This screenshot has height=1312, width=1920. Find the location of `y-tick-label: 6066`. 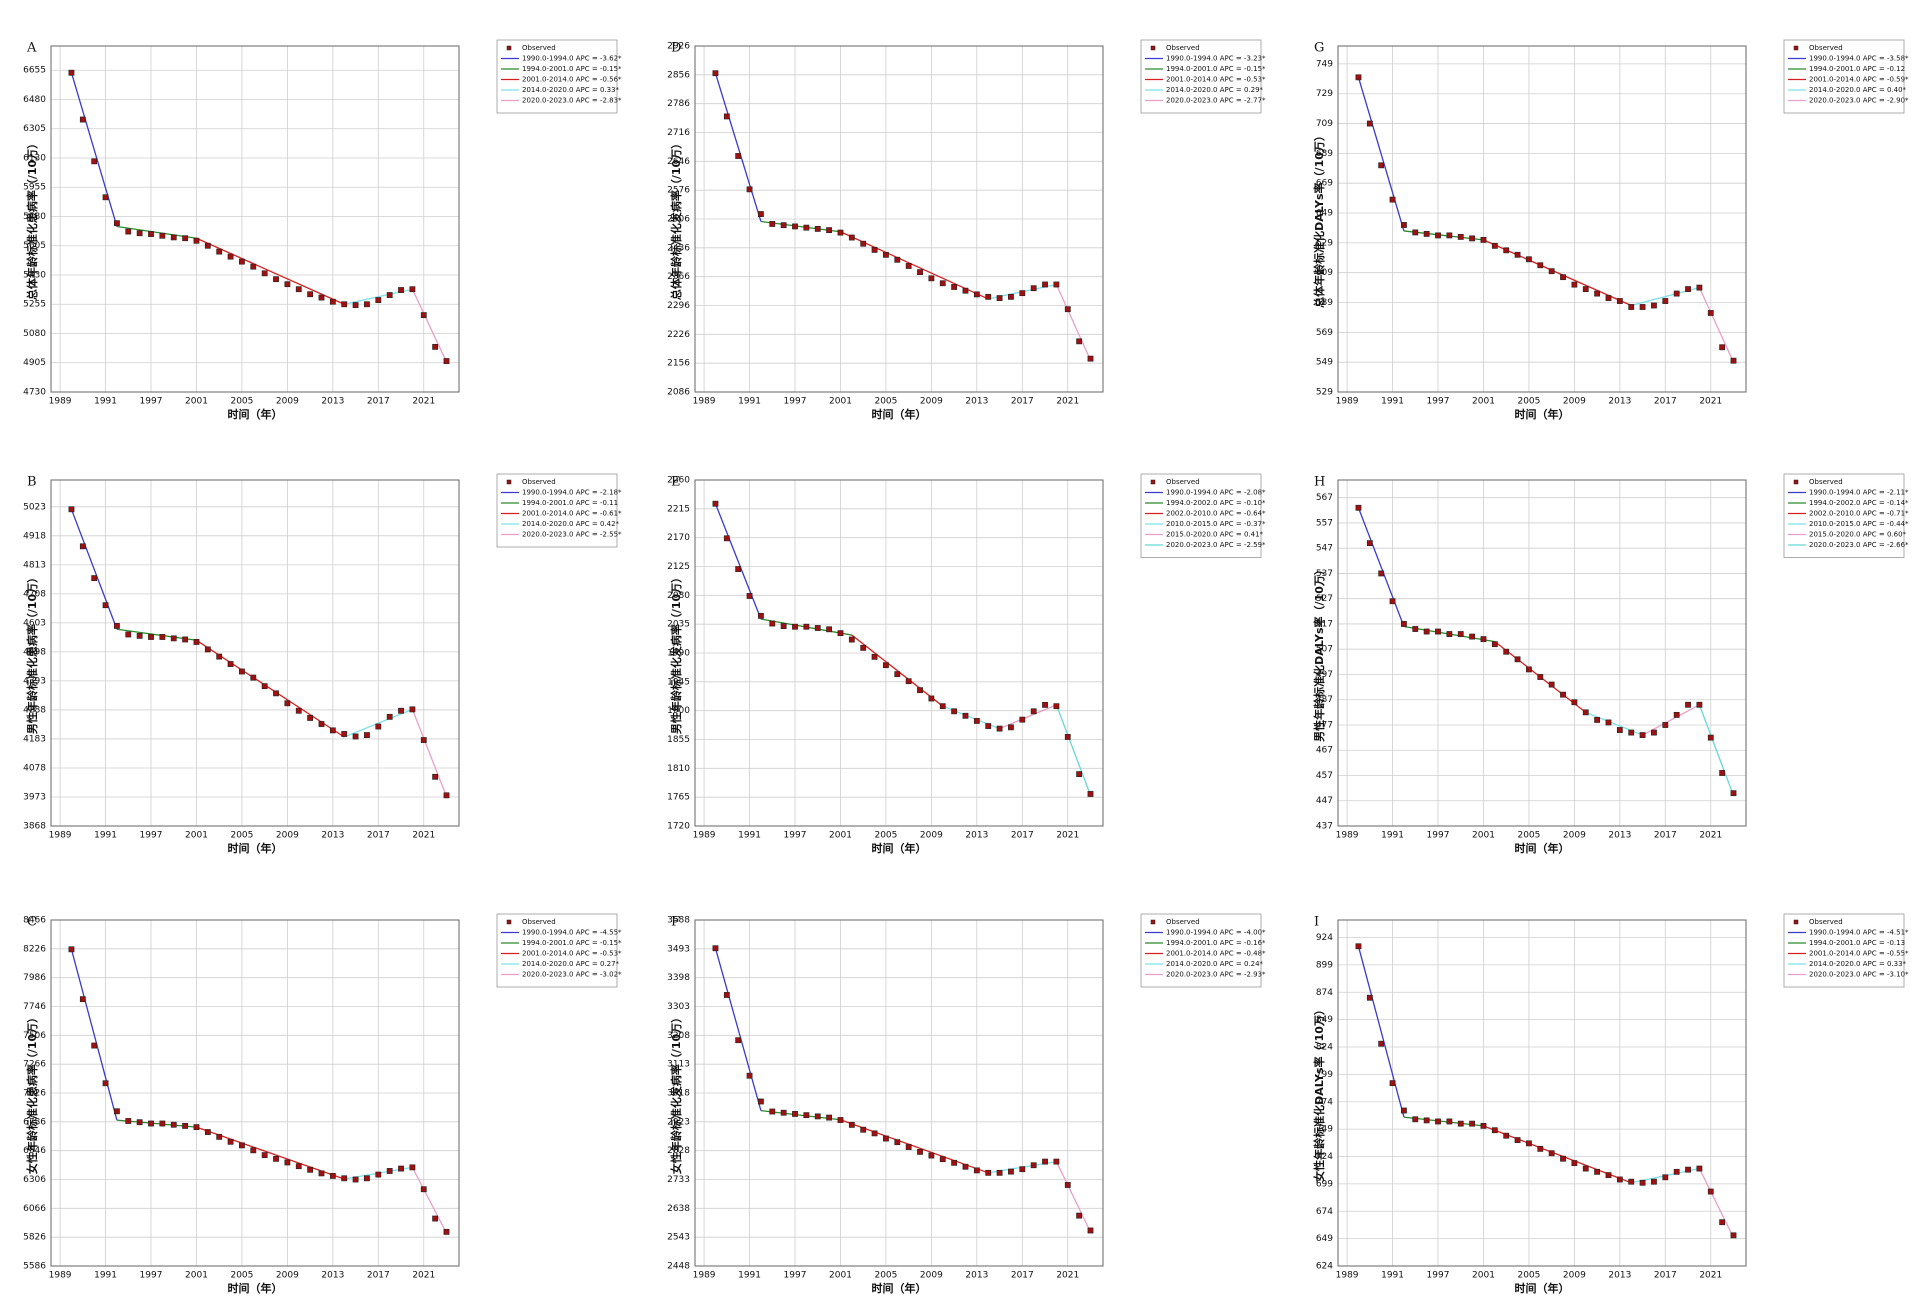

y-tick-label: 6066 is located at coordinates (34, 1209).